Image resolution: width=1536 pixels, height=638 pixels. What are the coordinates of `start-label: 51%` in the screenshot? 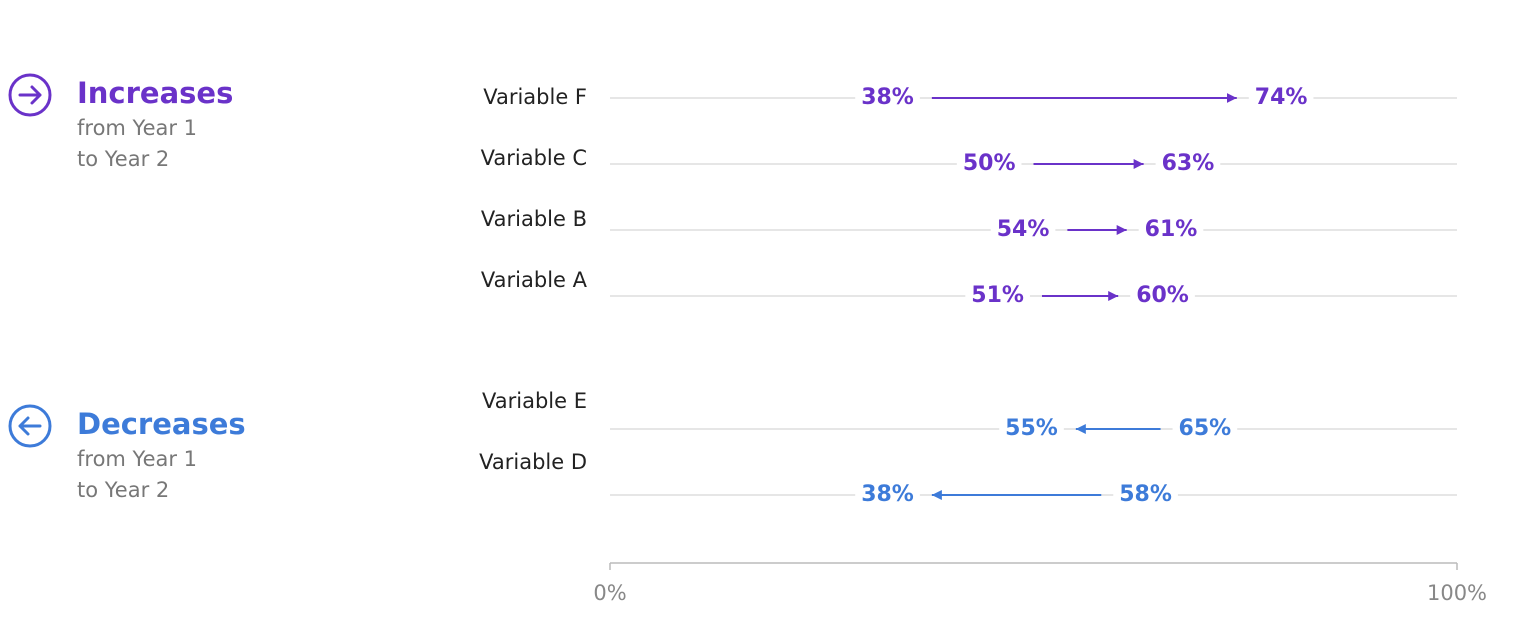 It's located at (997, 295).